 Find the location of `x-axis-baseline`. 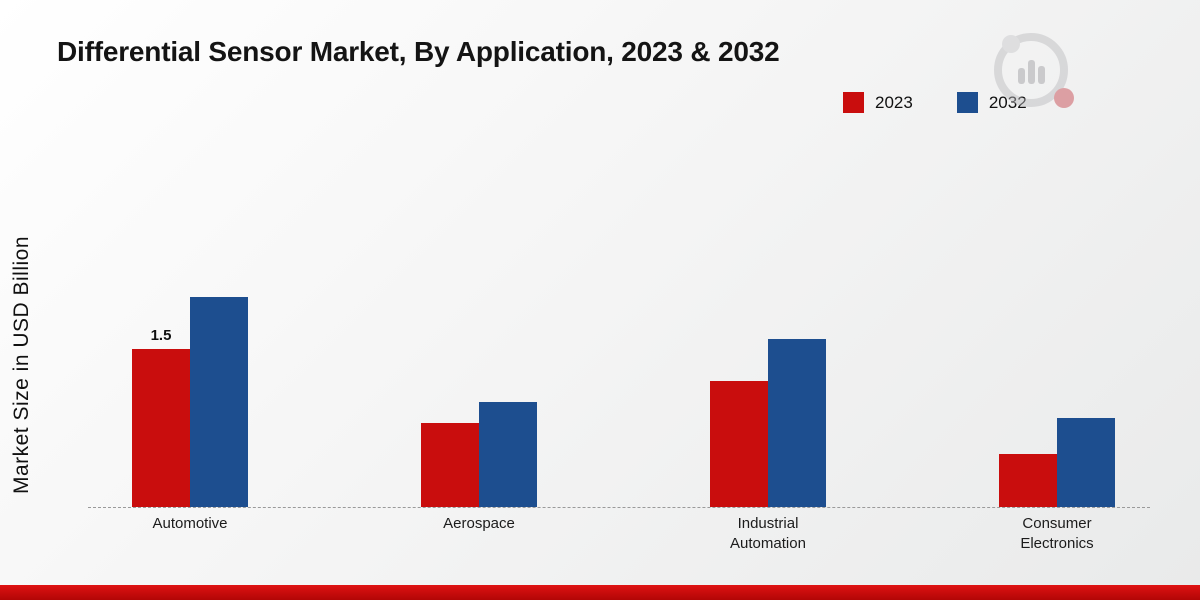

x-axis-baseline is located at coordinates (619, 507).